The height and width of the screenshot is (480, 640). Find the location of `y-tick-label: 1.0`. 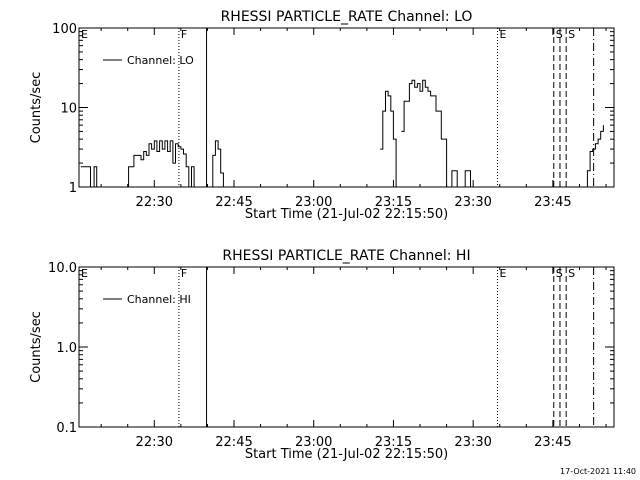

y-tick-label: 1.0 is located at coordinates (66, 348).